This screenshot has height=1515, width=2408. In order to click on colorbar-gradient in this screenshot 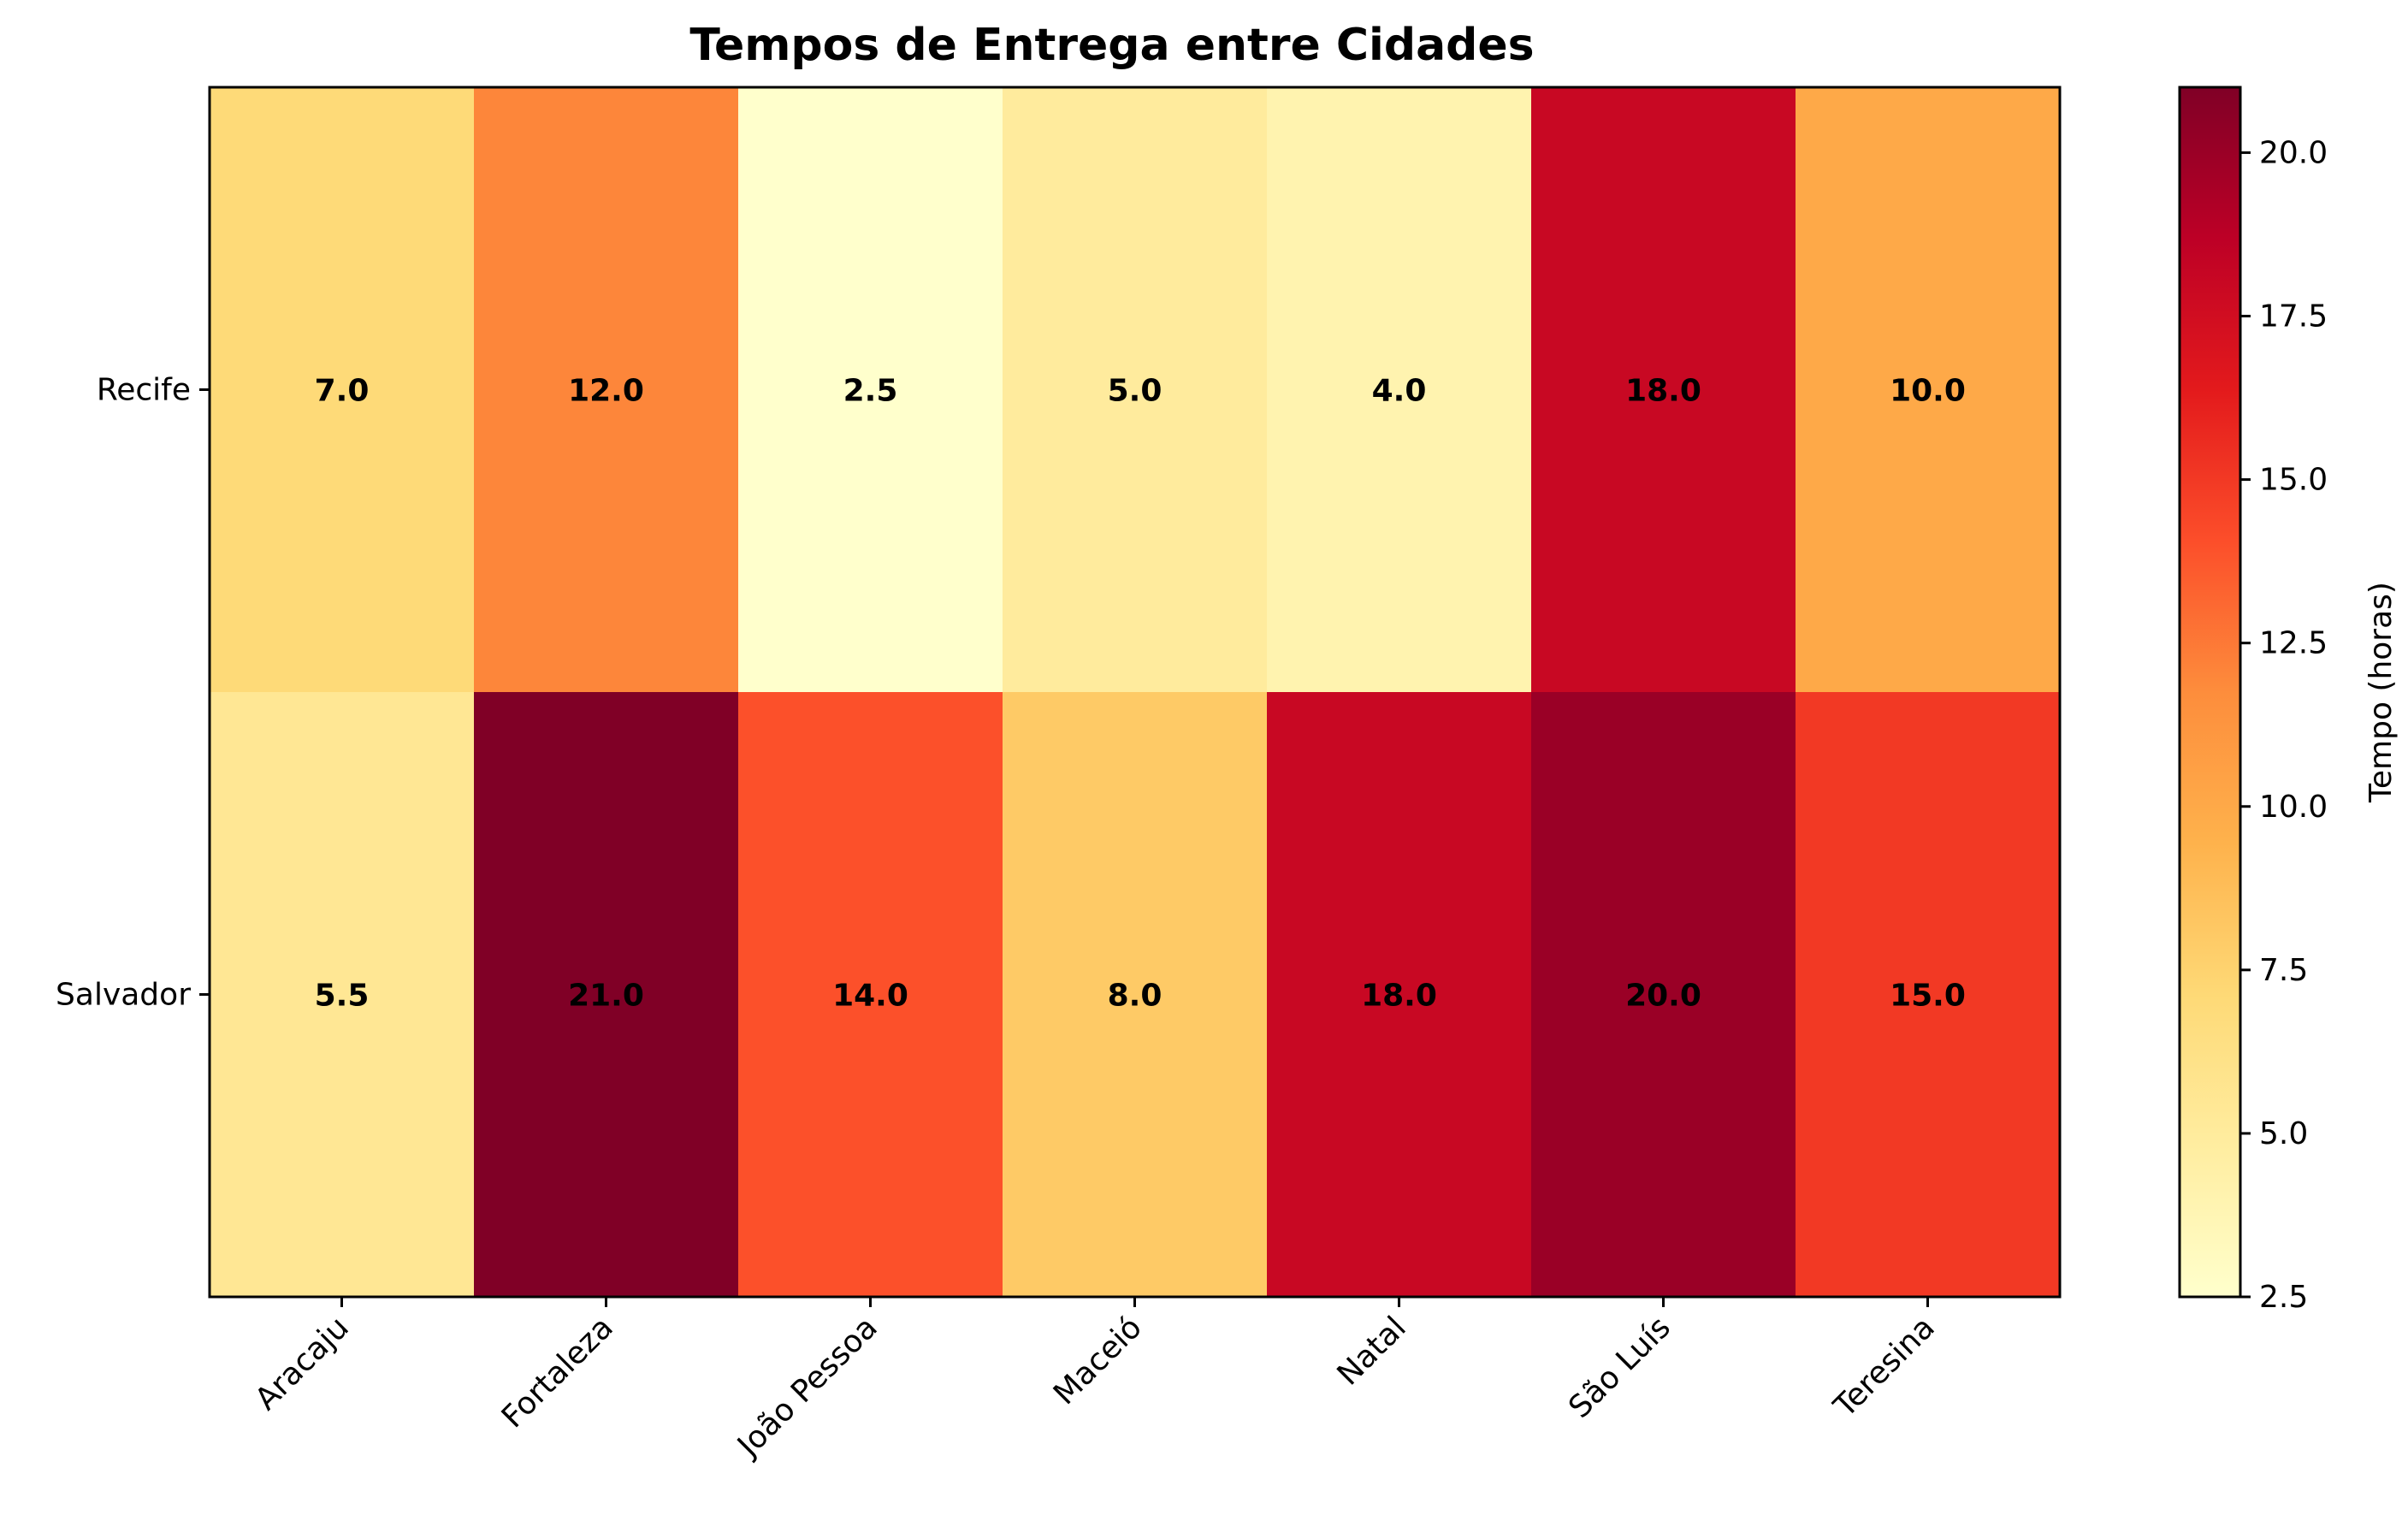, I will do `click(2210, 692)`.